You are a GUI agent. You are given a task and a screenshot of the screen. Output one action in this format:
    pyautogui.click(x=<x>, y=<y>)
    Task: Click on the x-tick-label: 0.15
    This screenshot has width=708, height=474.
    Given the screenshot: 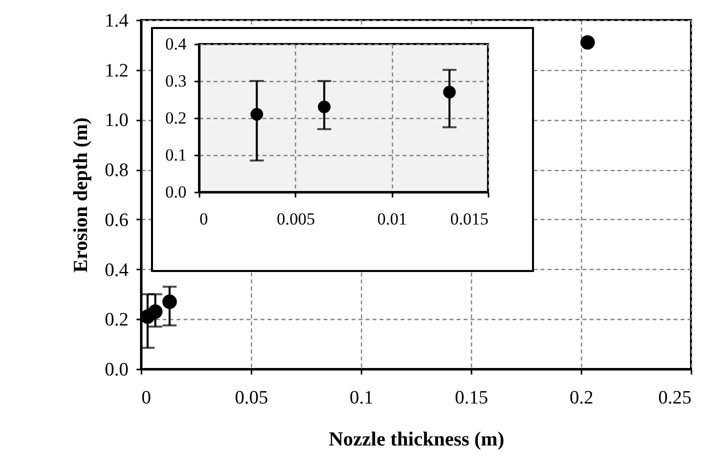 What is the action you would take?
    pyautogui.click(x=471, y=398)
    